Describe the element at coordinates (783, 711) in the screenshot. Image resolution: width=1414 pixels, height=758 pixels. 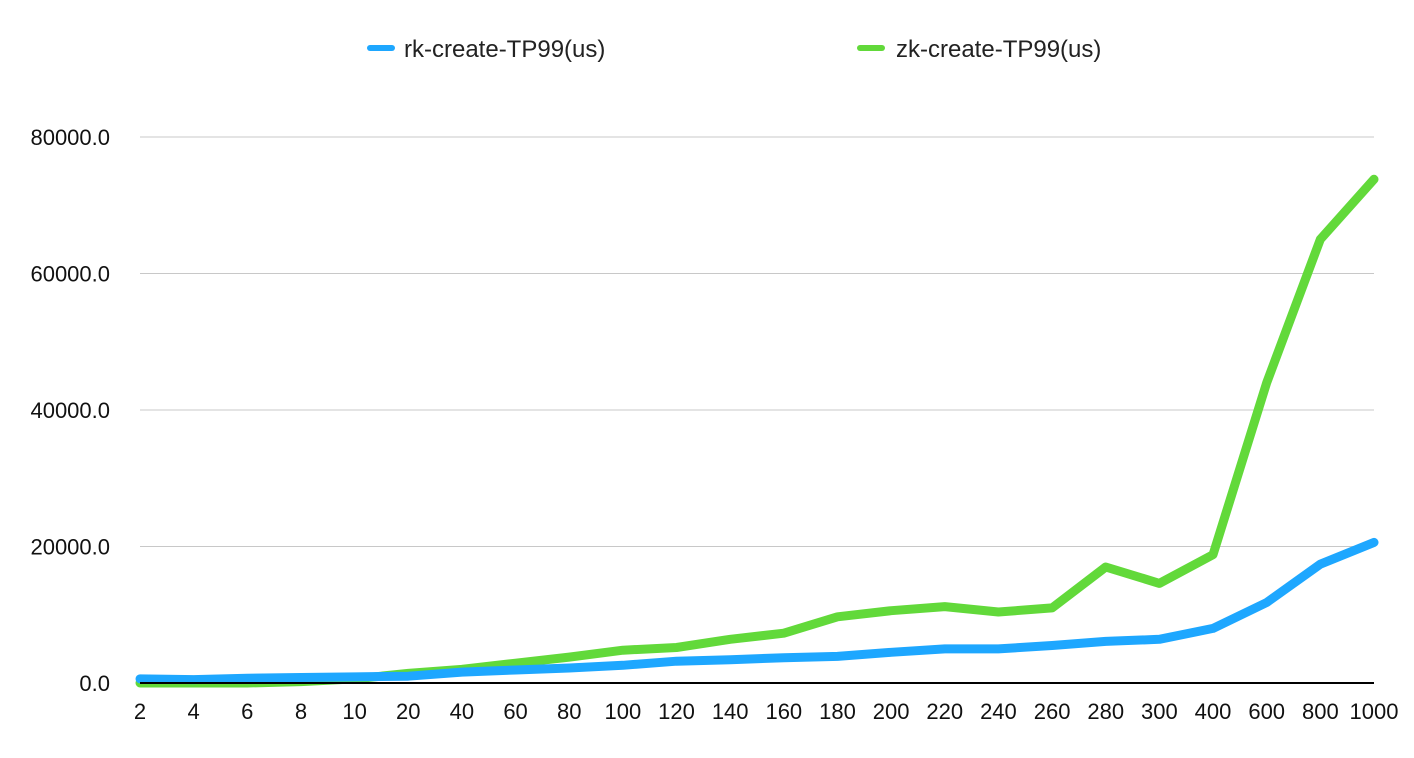
I see `x-tick-label: 160` at that location.